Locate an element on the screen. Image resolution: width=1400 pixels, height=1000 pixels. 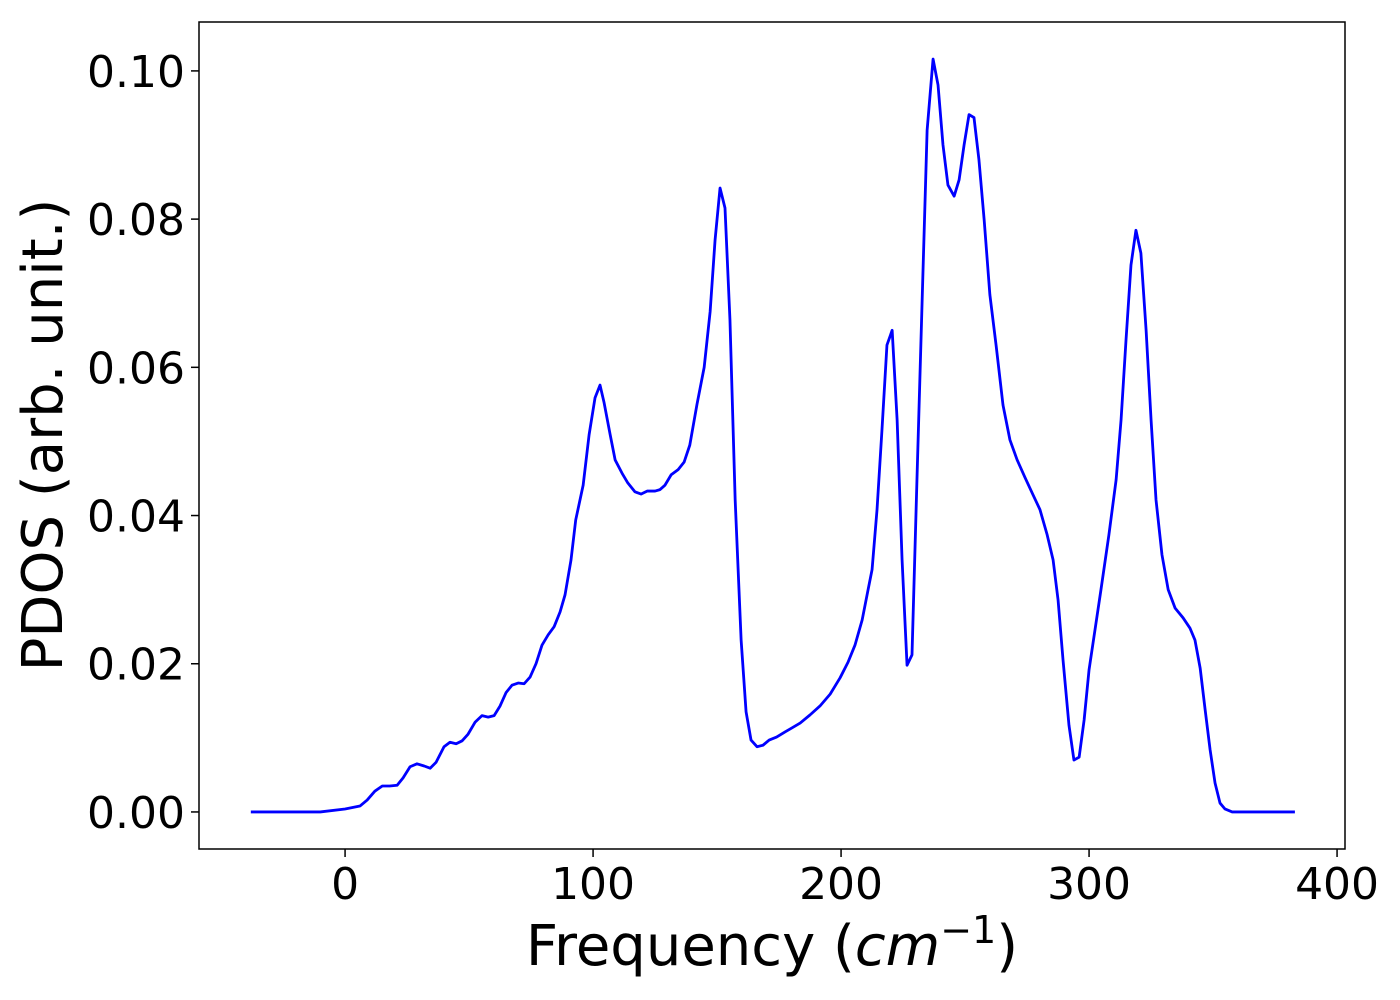
y-tick-label: 0.00 is located at coordinates (136, 813).